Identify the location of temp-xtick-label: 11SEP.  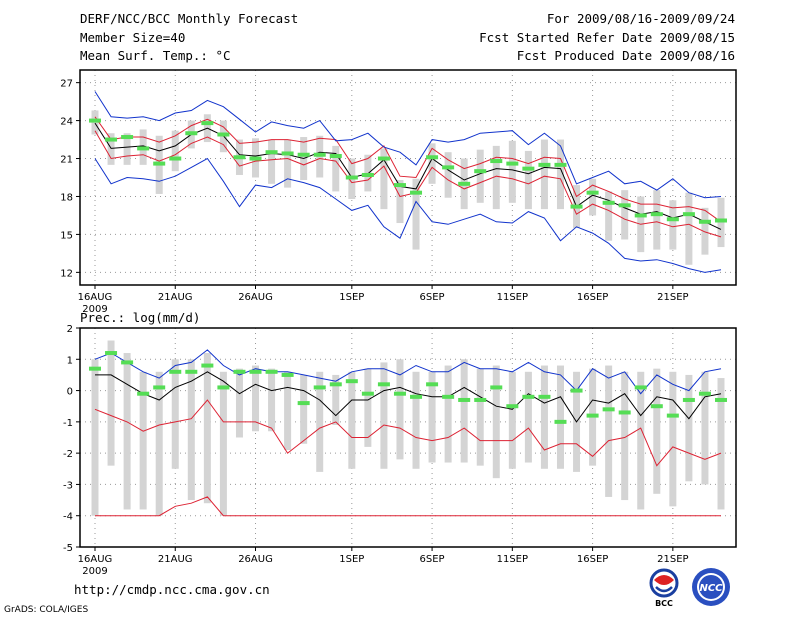
(512, 297).